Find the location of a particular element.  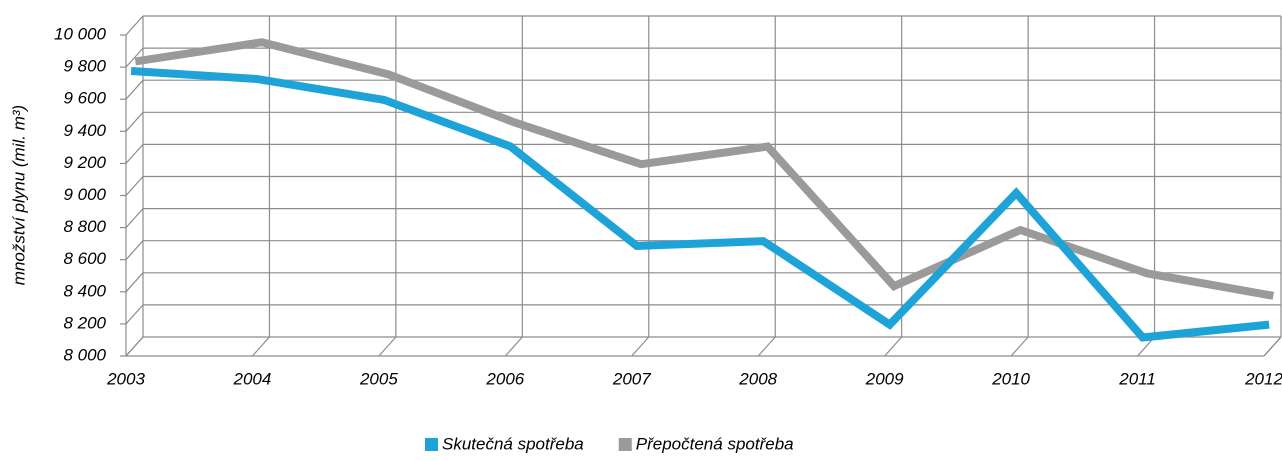

x-tick-label: 2007 is located at coordinates (631, 378).